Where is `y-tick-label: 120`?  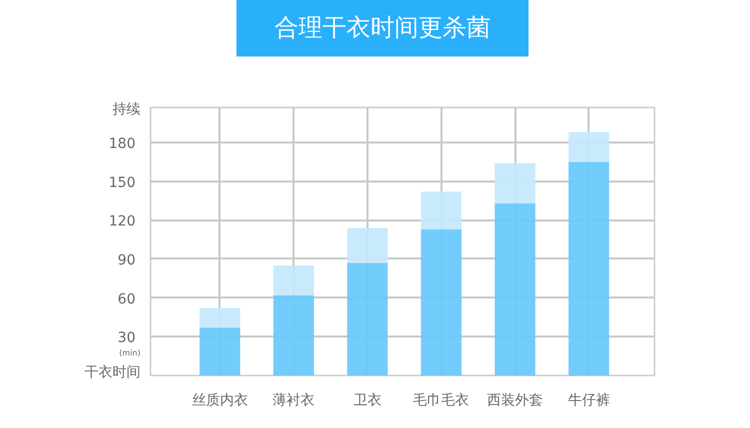
y-tick-label: 120 is located at coordinates (122, 222).